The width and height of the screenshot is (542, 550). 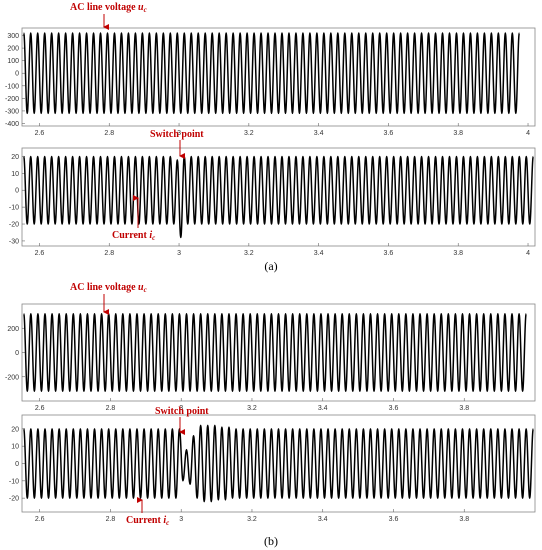 What do you see at coordinates (13, 36) in the screenshot?
I see `y-tick-label: 300` at bounding box center [13, 36].